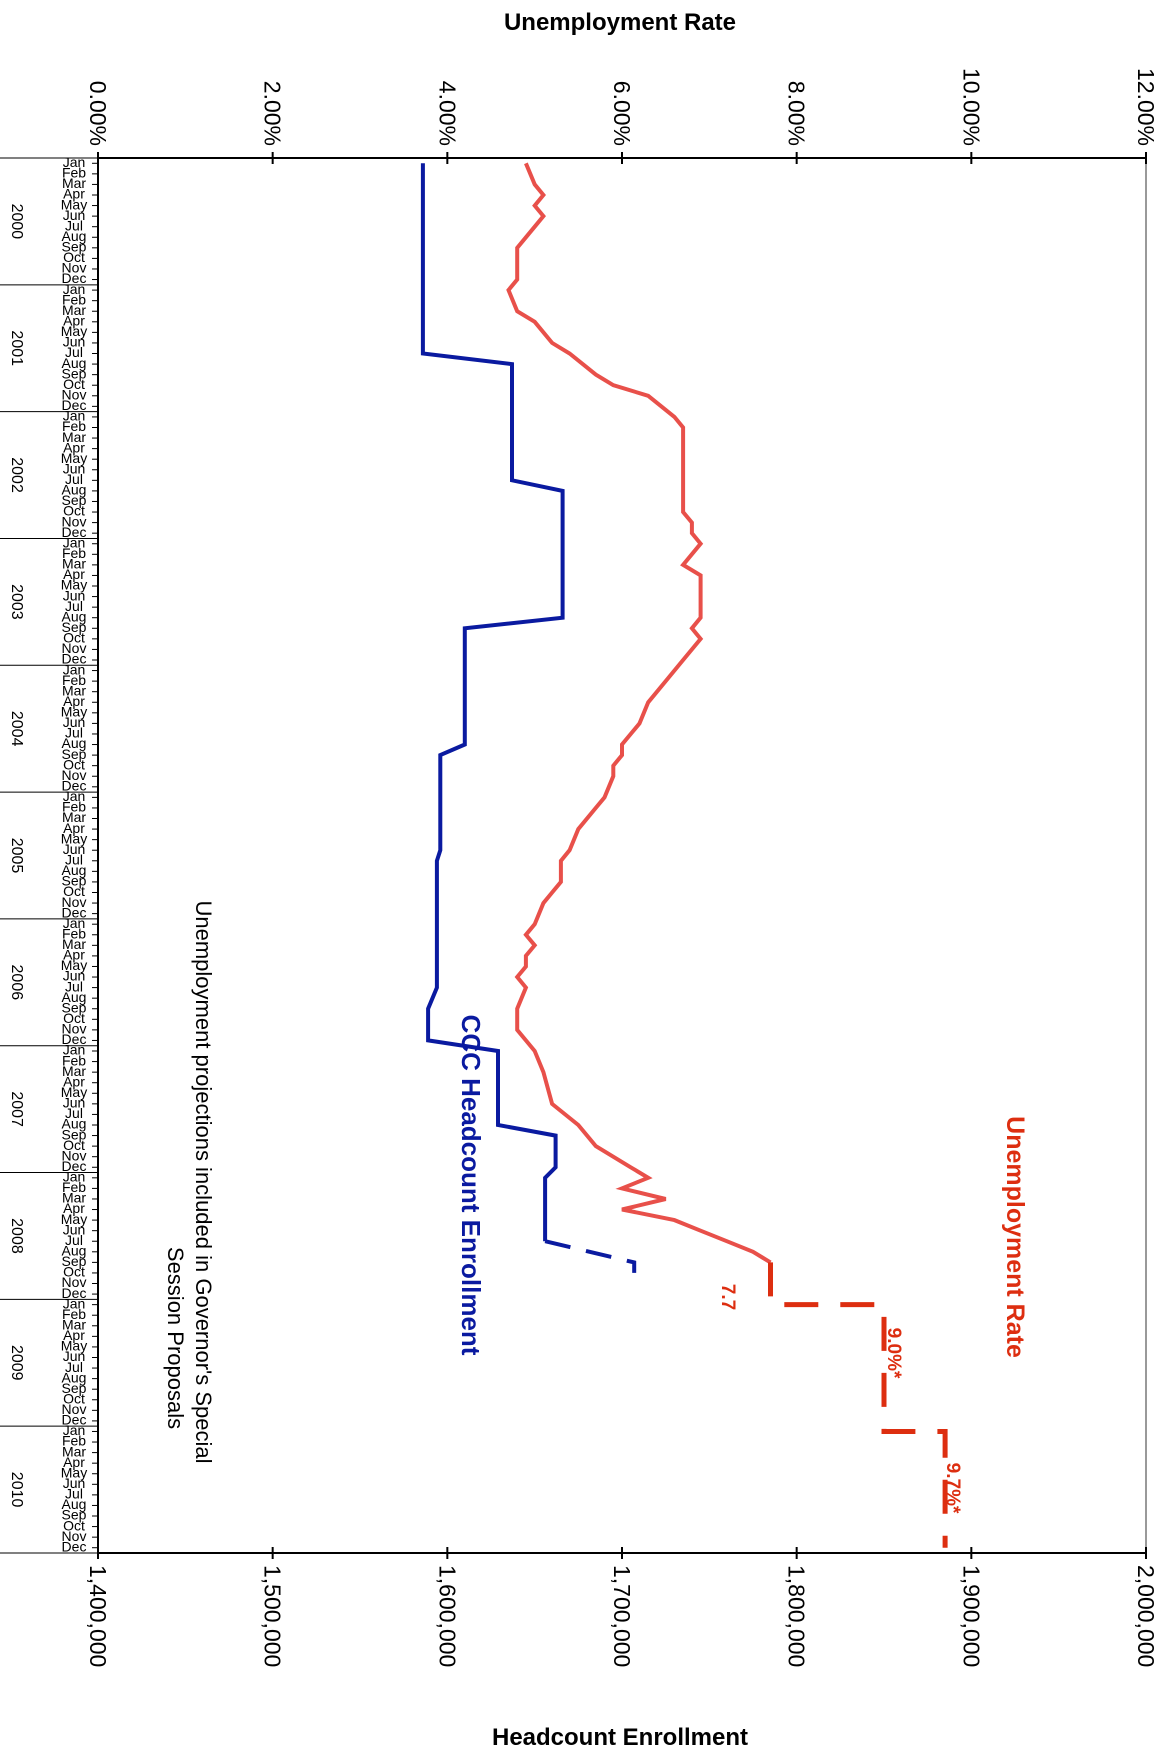 Image resolution: width=1169 pixels, height=1754 pixels. What do you see at coordinates (447, 1616) in the screenshot?
I see `enrollment-tick-label: 1,600,000` at bounding box center [447, 1616].